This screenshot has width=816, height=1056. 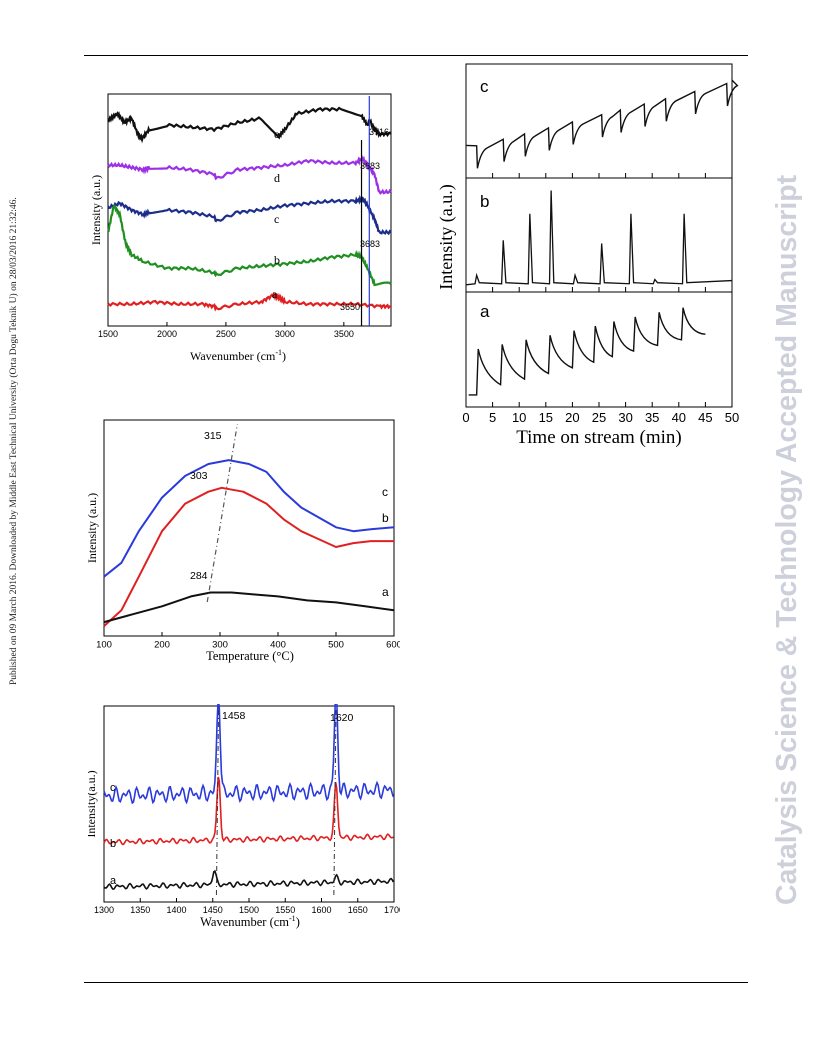 What do you see at coordinates (392, 910) in the screenshot?
I see `x-tick-label: 1700` at bounding box center [392, 910].